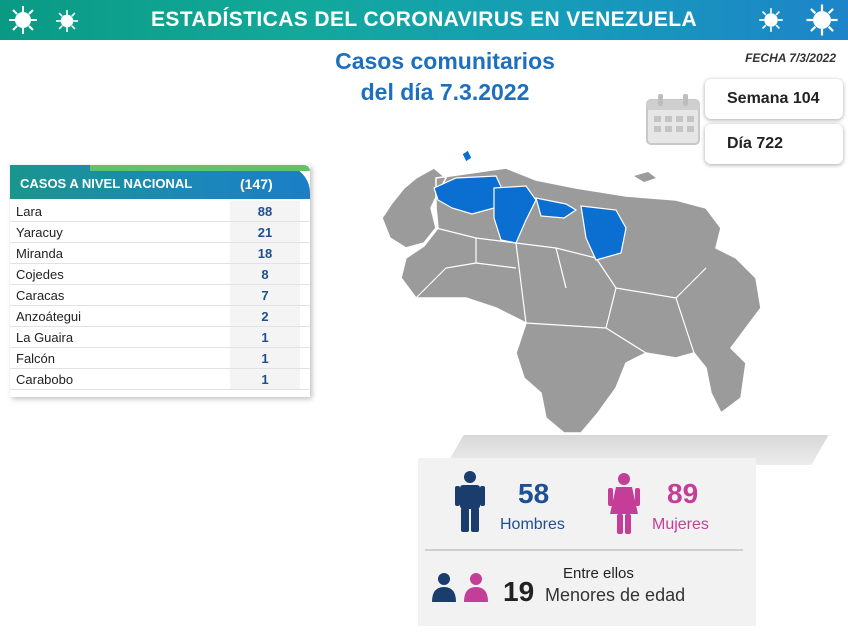 This screenshot has height=637, width=848. I want to click on day-badge: Día 722, so click(774, 144).